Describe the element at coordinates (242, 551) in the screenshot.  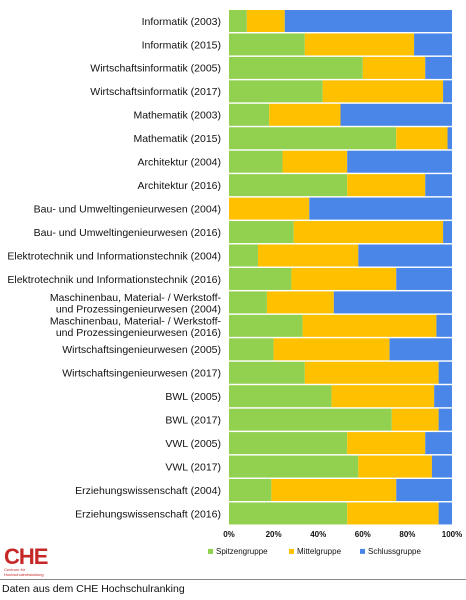
I see `legend-label: Spitzengruppe` at that location.